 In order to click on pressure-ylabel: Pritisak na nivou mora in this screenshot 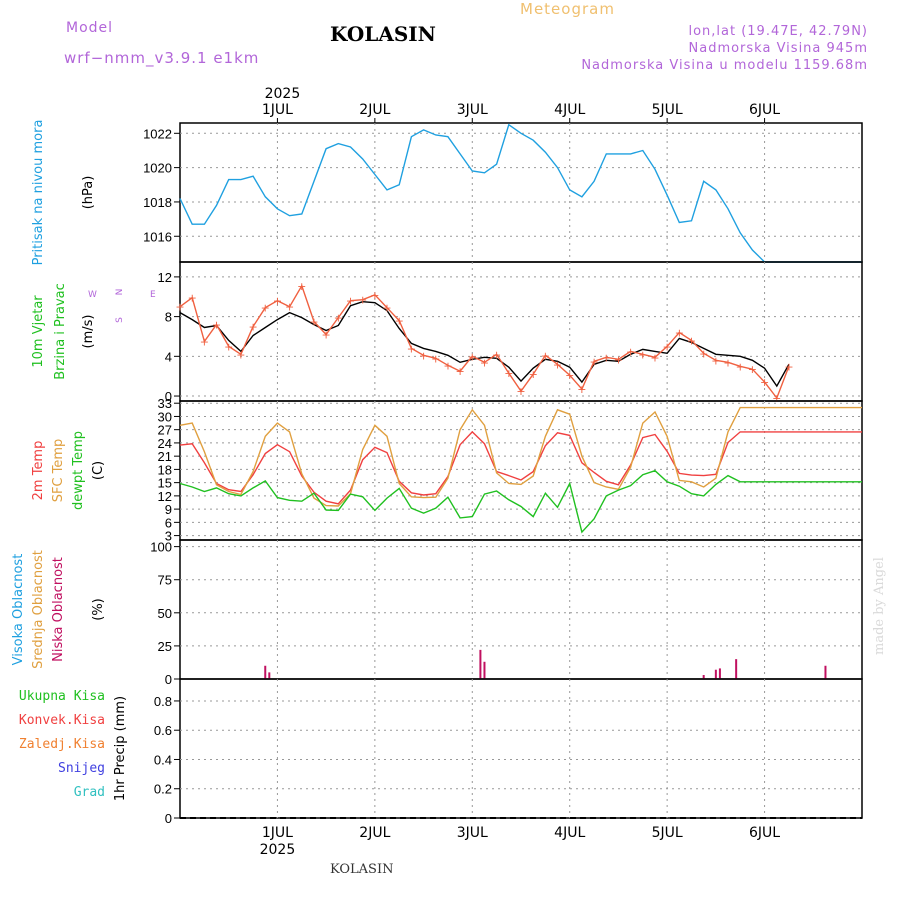, I will do `click(38, 193)`.